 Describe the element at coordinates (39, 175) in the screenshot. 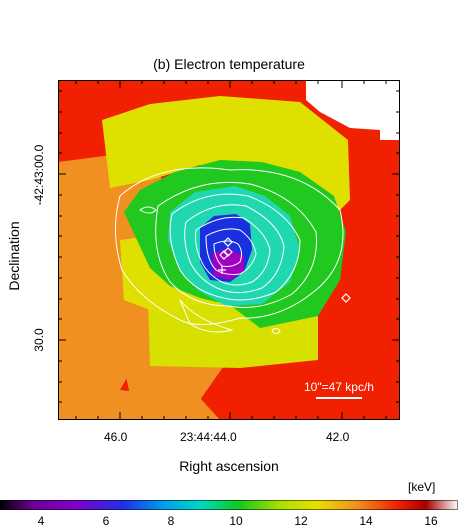

I see `y-tick-label: -42:43:00.0` at that location.